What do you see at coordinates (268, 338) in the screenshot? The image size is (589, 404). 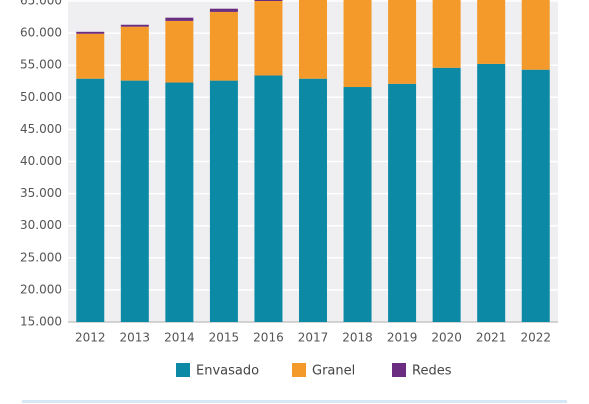 I see `x-tick-label: 2016` at bounding box center [268, 338].